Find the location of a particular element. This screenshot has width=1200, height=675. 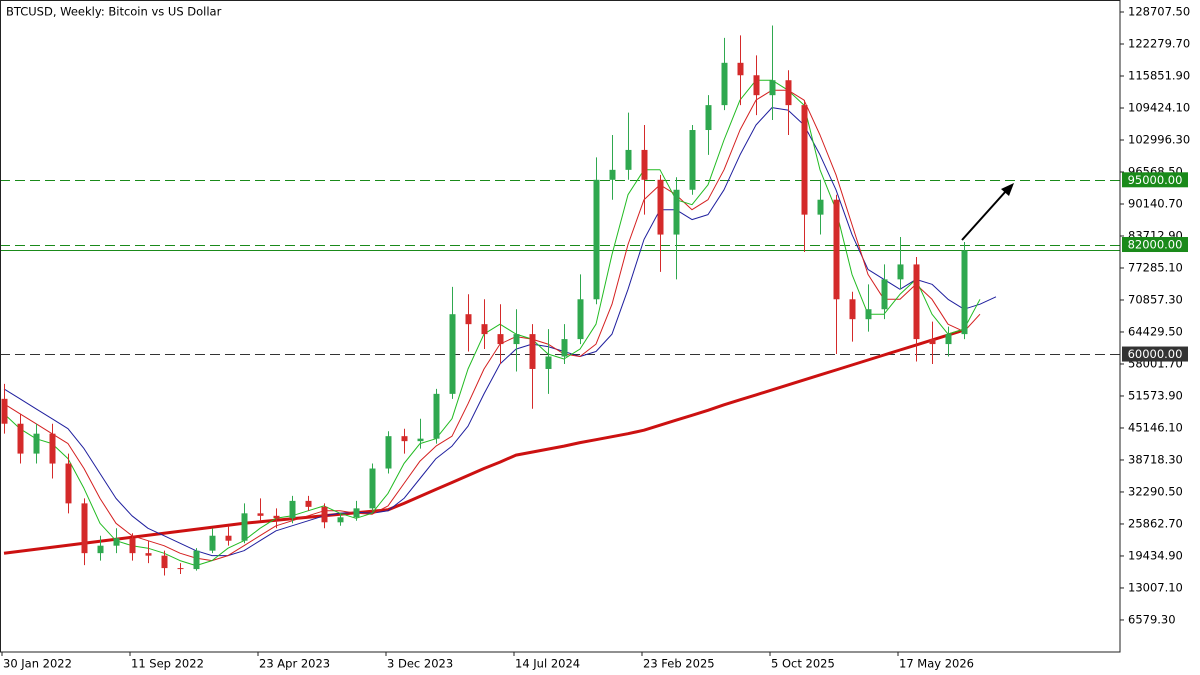

level-label: 60000.00 is located at coordinates (1155, 354).